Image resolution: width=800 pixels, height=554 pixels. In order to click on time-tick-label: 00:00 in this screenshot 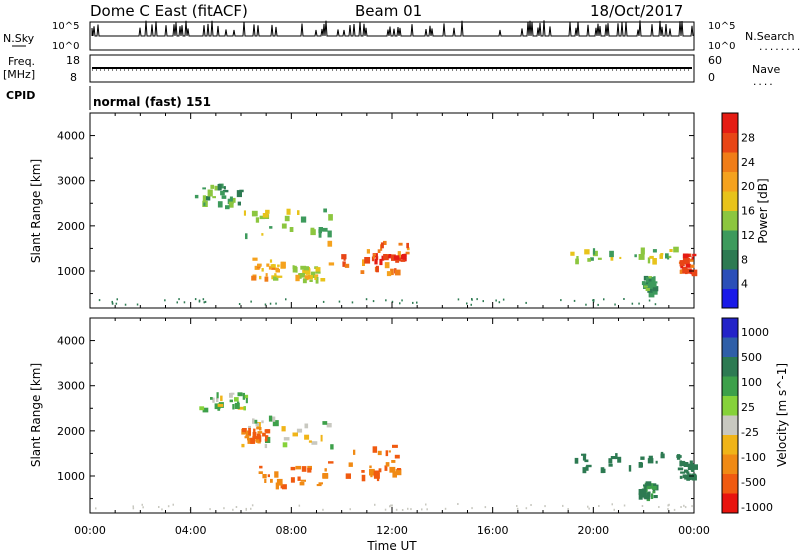, I will do `click(694, 530)`.